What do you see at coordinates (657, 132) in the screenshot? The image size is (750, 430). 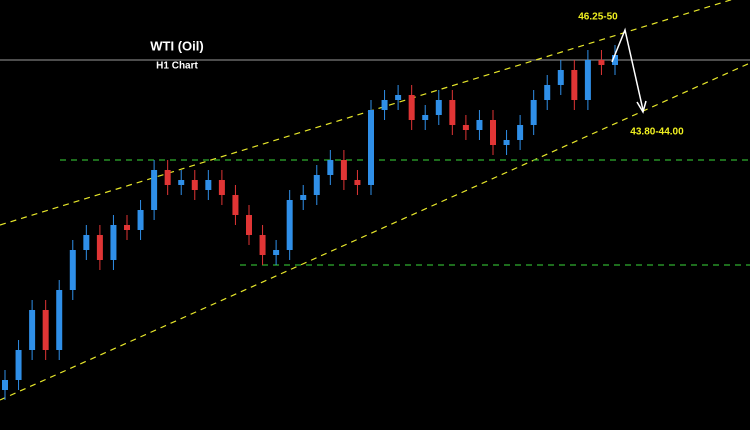 I see `annotation: 43.80-44.00` at bounding box center [657, 132].